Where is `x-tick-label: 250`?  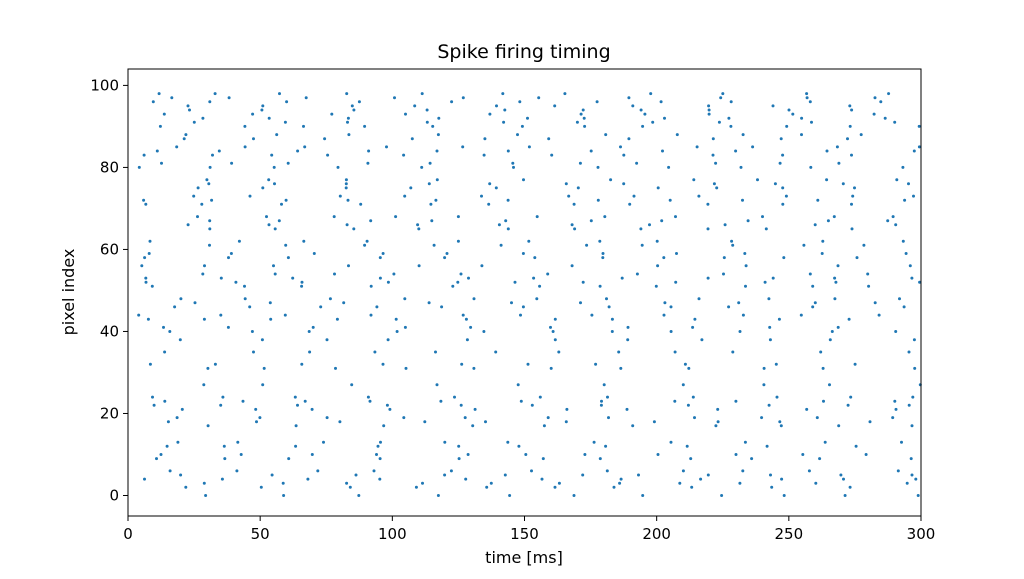
x-tick-label: 250 is located at coordinates (789, 534).